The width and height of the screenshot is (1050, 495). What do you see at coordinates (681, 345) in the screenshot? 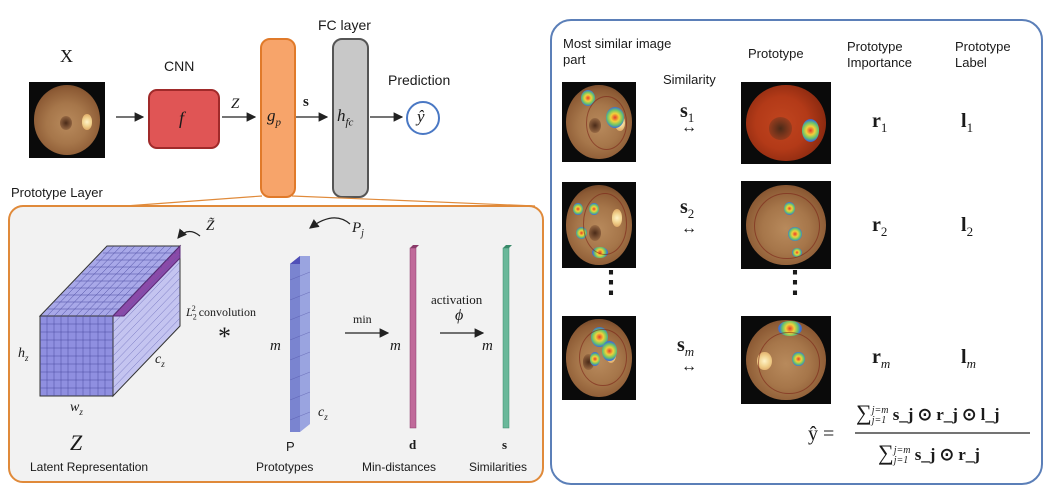
I see `sm-label: s` at bounding box center [681, 345].